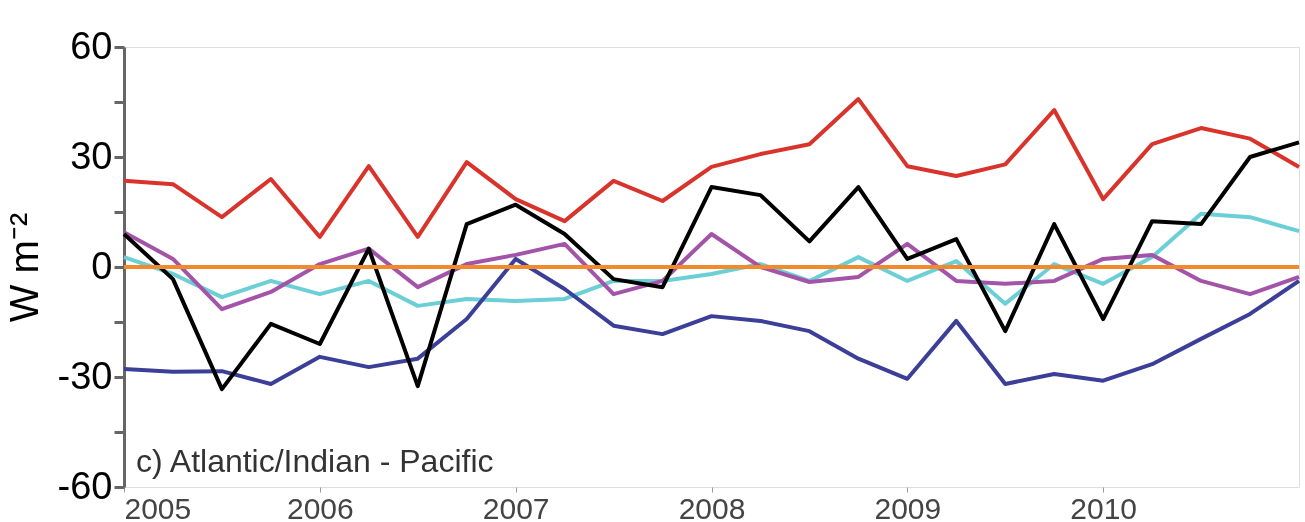 This screenshot has width=1305, height=522. I want to click on x-tick-label: 2009, so click(908, 506).